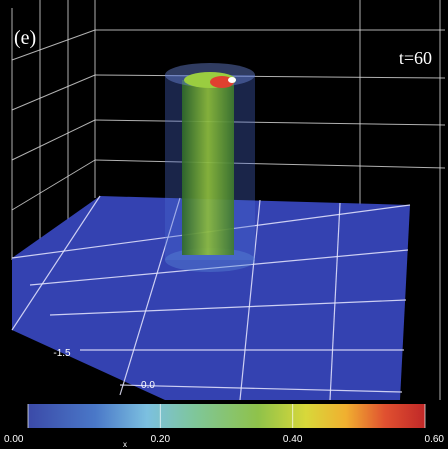 Image resolution: width=448 pixels, height=449 pixels. Describe the element at coordinates (226, 416) in the screenshot. I see `colorbar` at that location.